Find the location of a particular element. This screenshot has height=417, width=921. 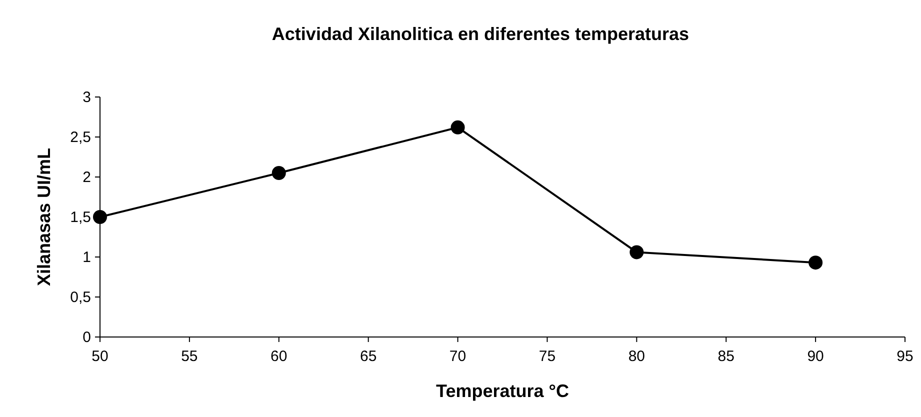

x-tick-label: 80 is located at coordinates (637, 356).